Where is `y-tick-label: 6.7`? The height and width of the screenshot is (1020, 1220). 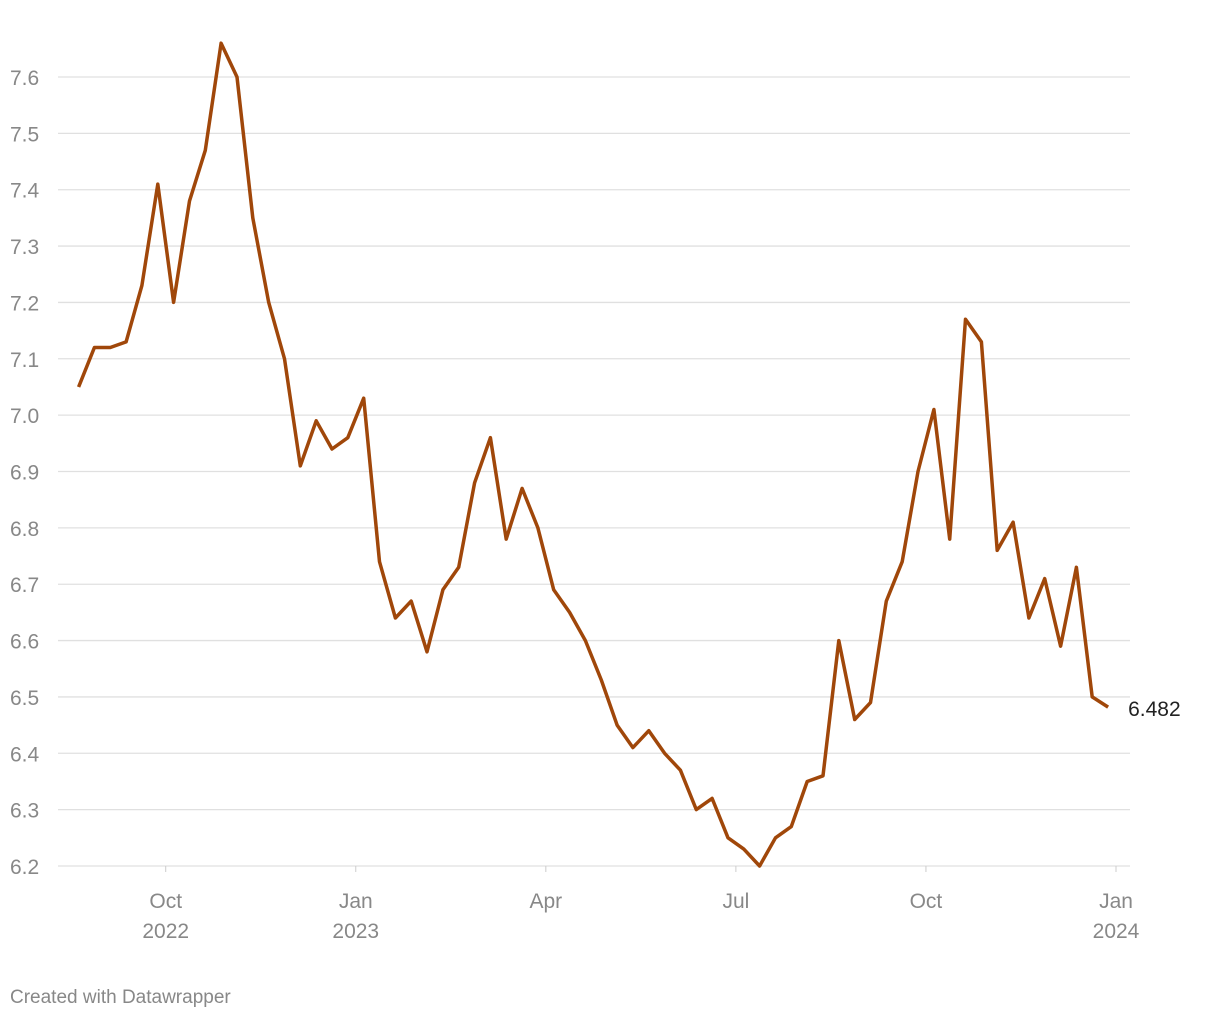
y-tick-label: 6.7 is located at coordinates (24, 585).